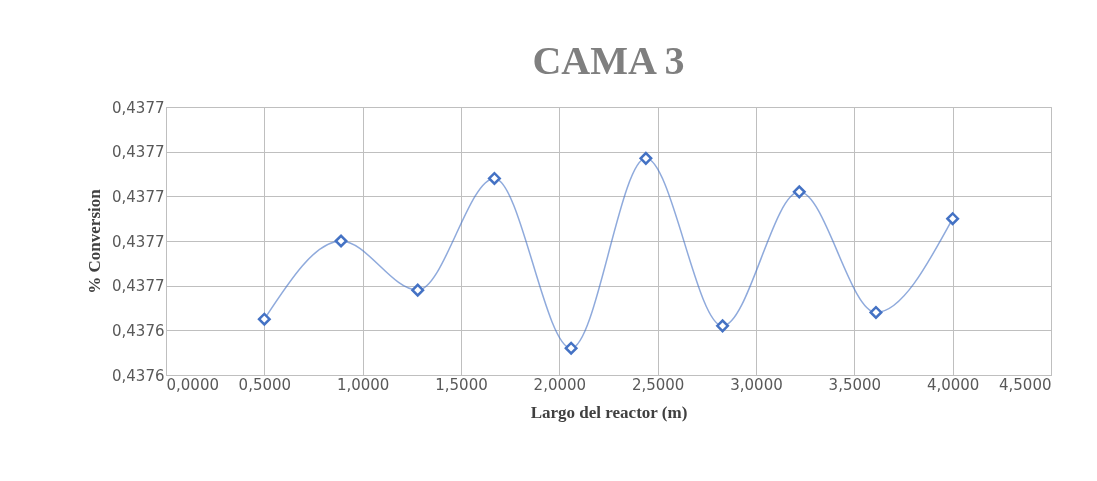  What do you see at coordinates (855, 384) in the screenshot?
I see `x-tick-label: 3,5000` at bounding box center [855, 384].